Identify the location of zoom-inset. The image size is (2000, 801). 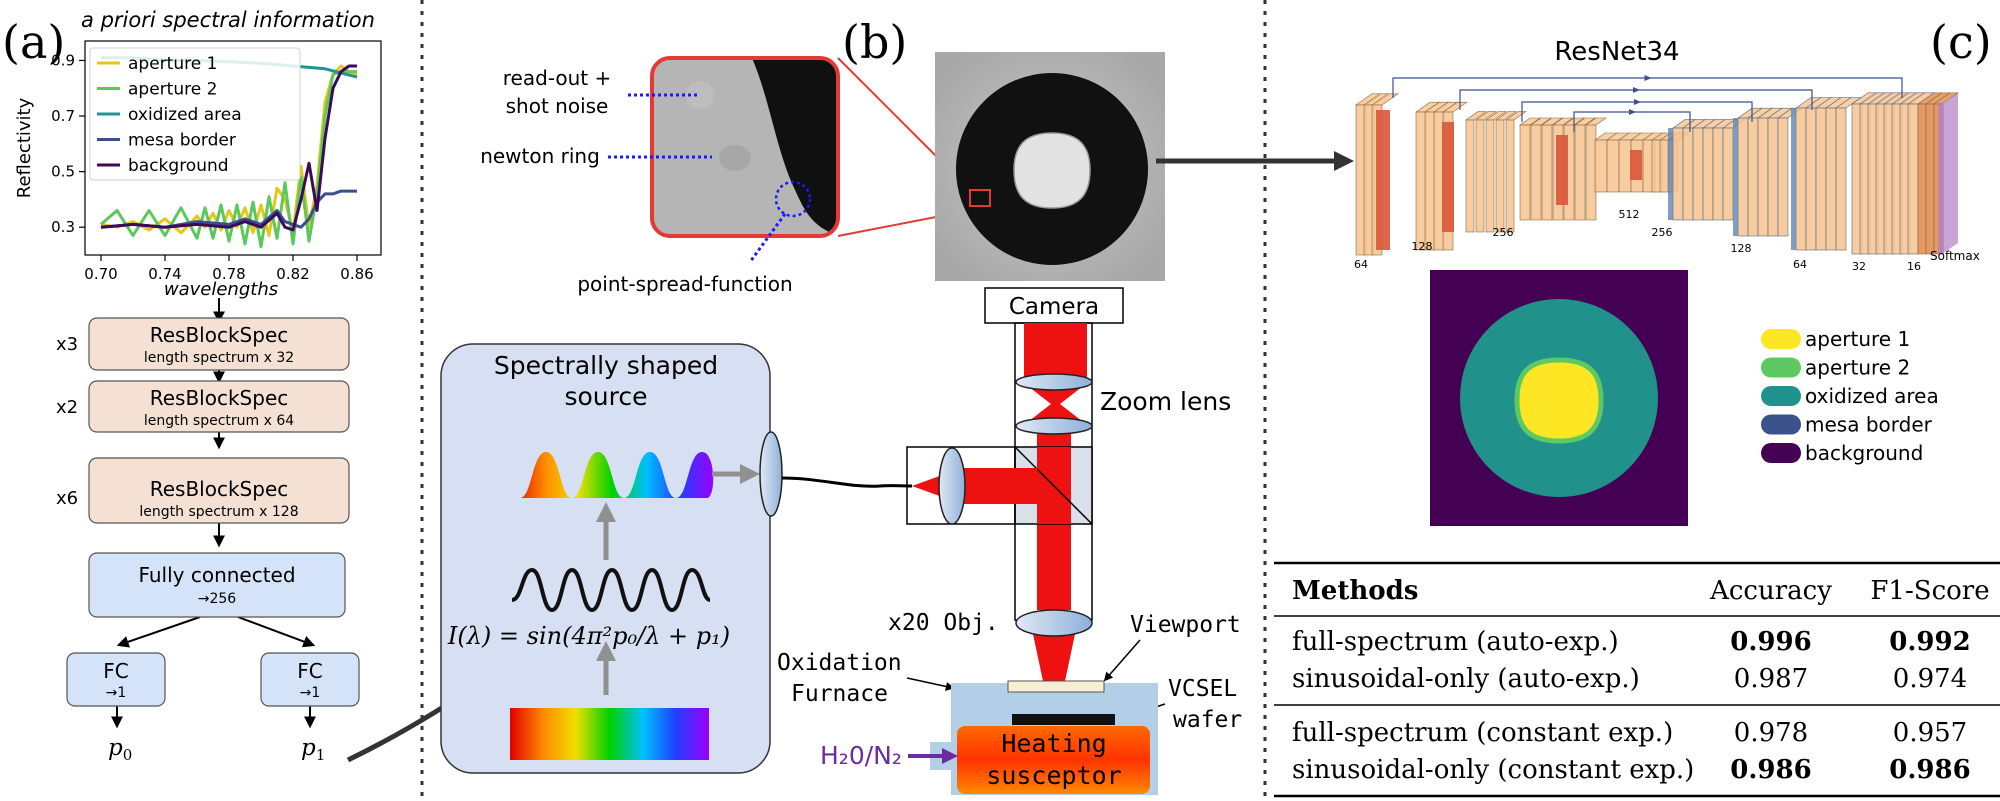
(745, 147).